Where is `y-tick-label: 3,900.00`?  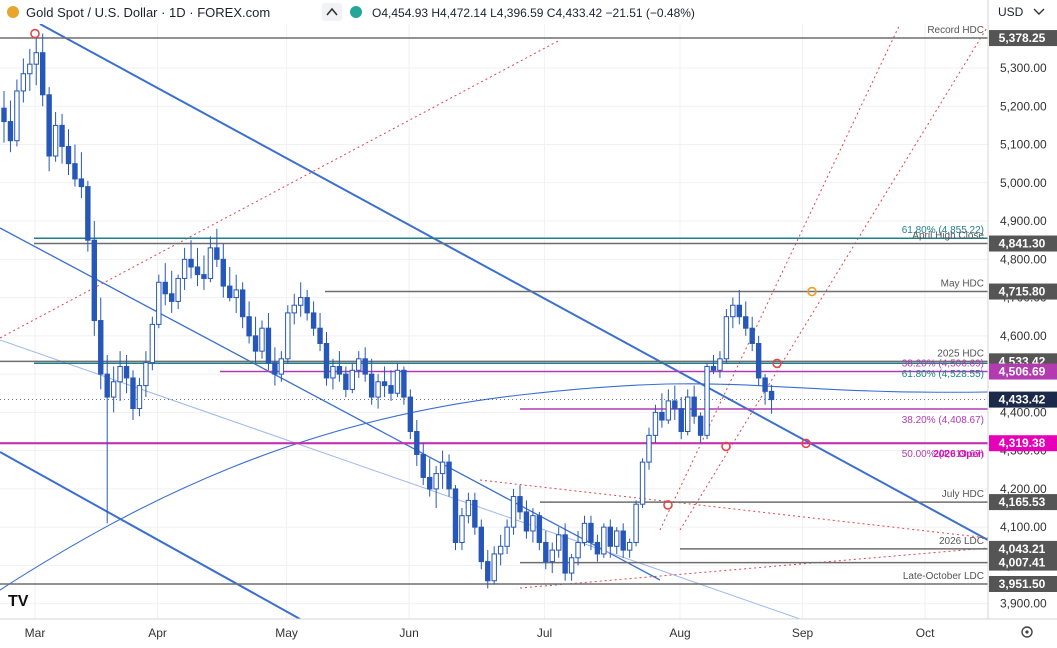 y-tick-label: 3,900.00 is located at coordinates (1023, 604).